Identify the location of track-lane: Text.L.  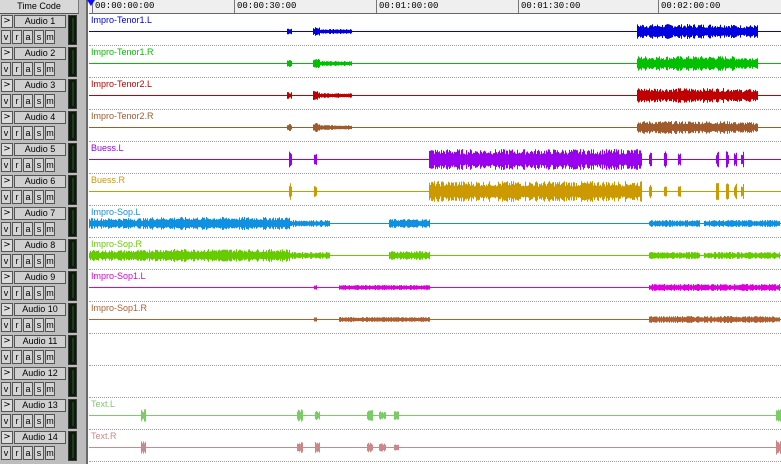
(435, 414).